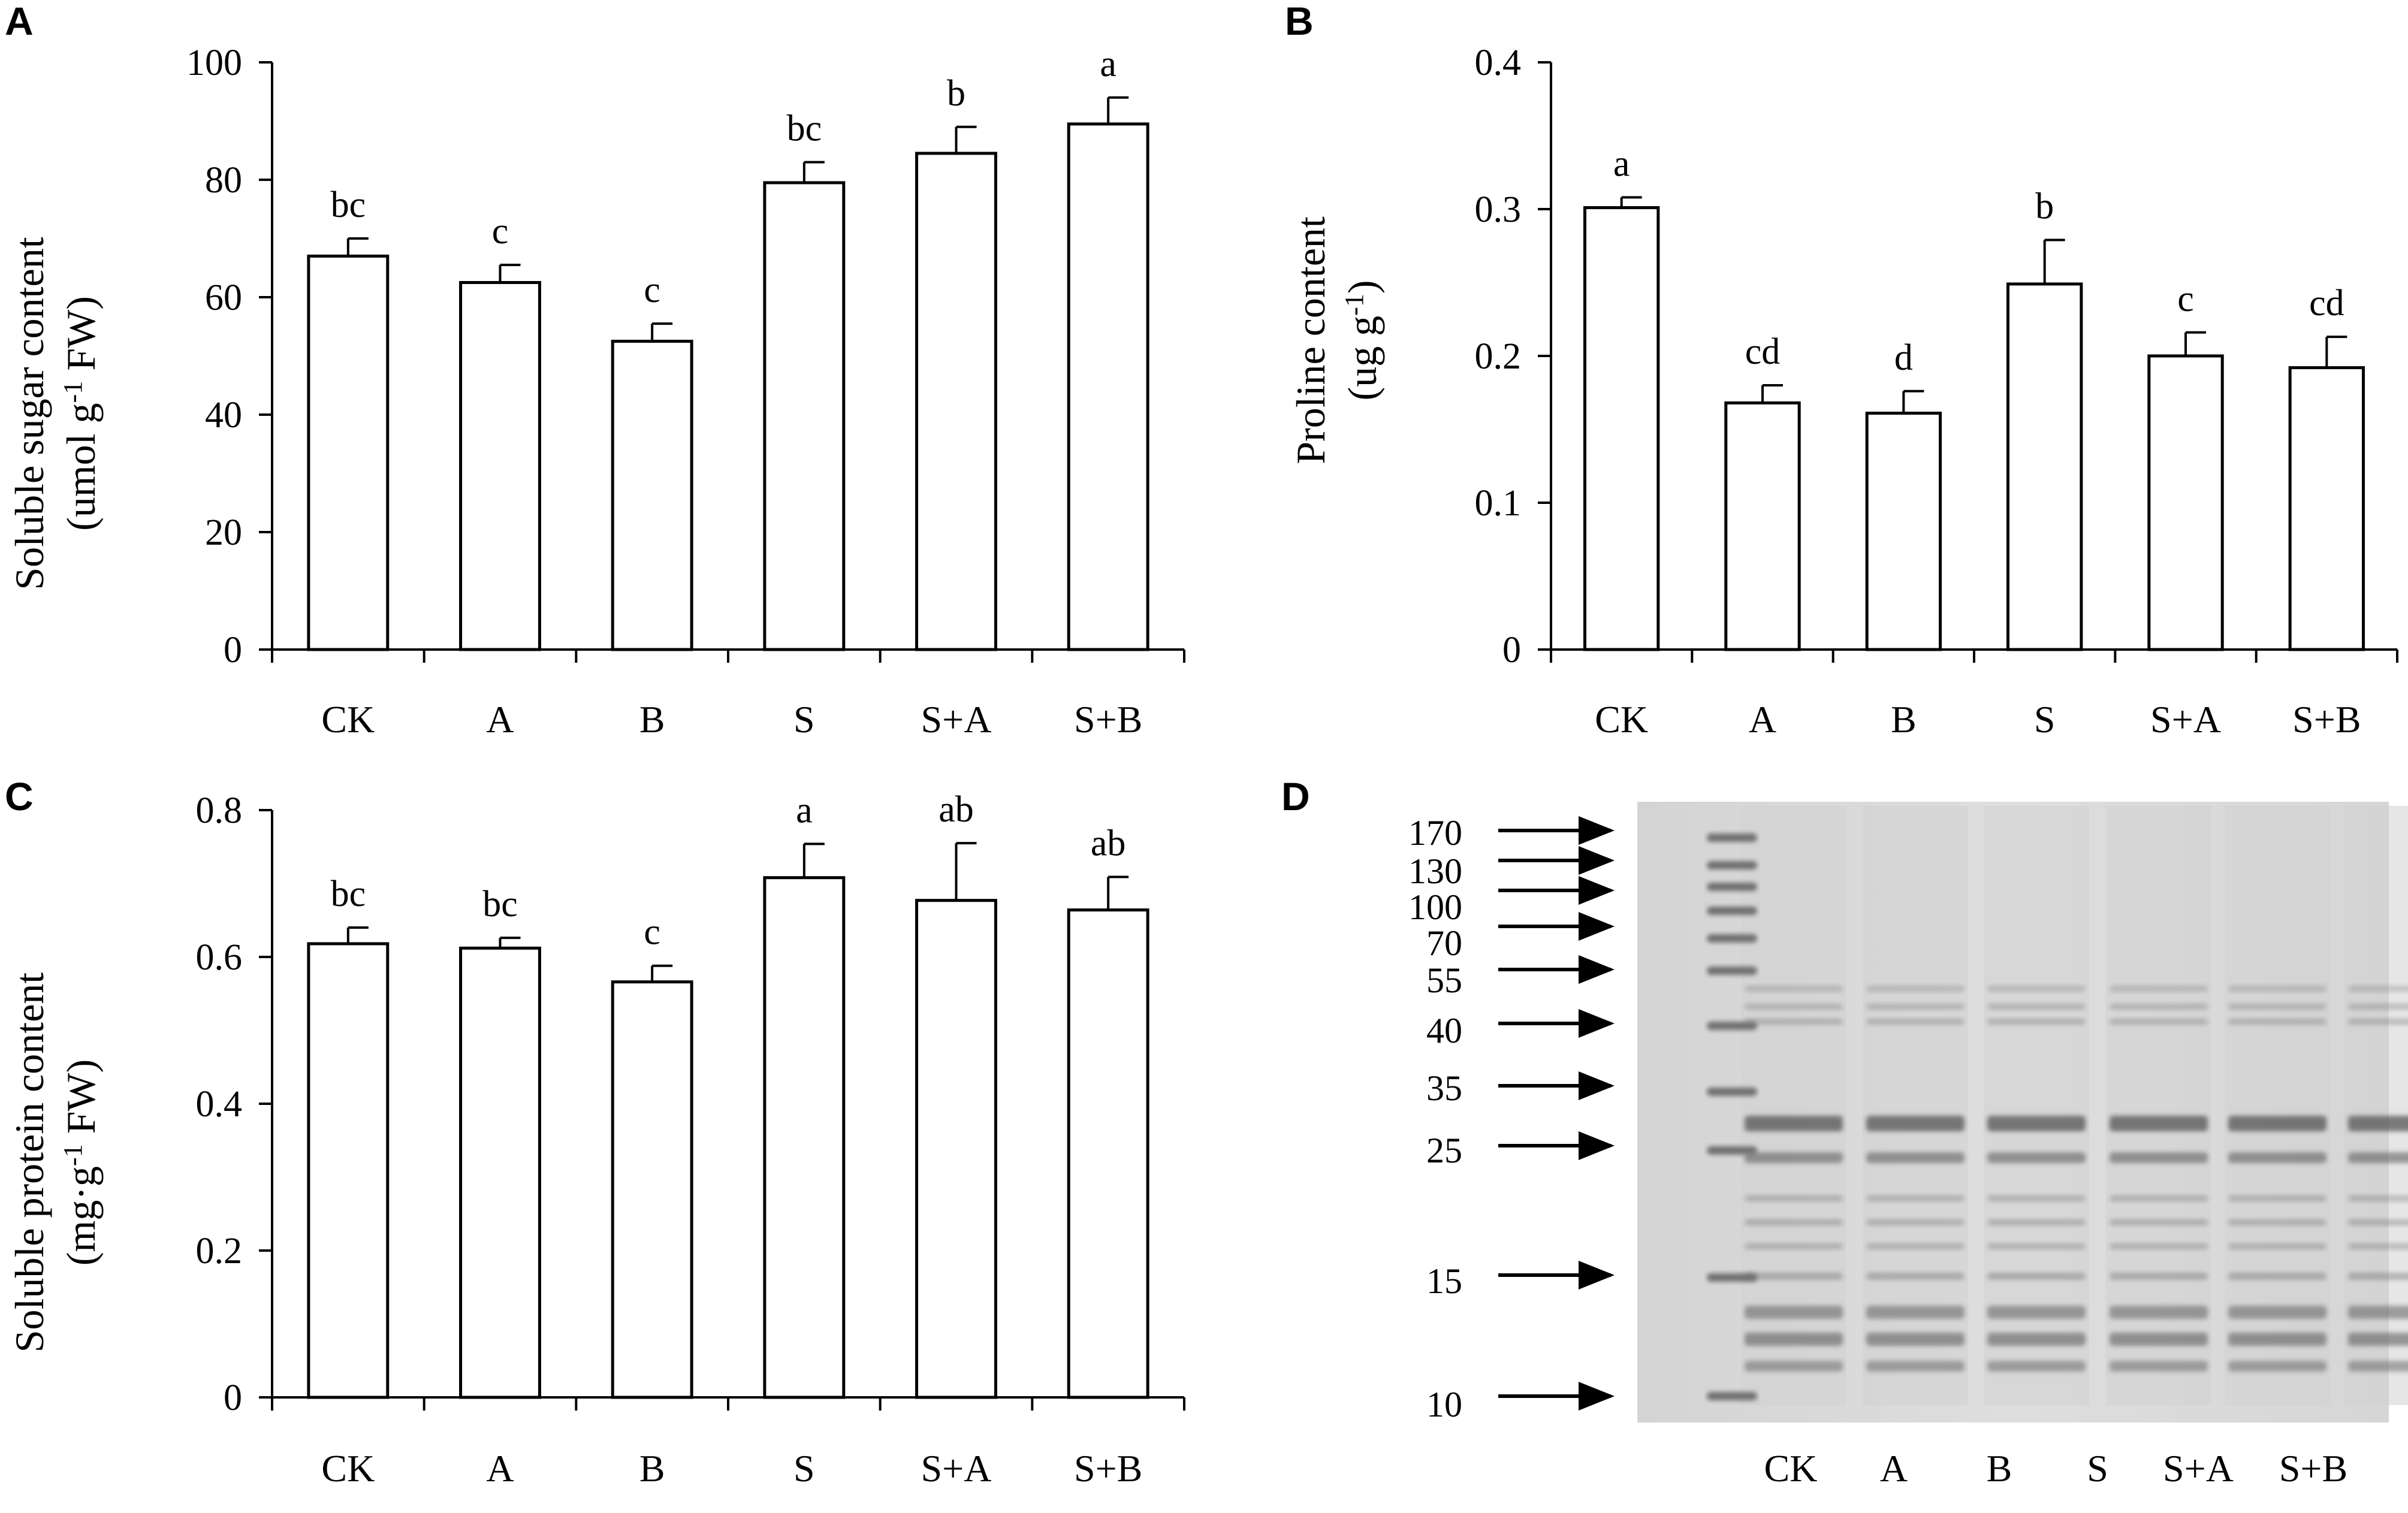  What do you see at coordinates (223, 180) in the screenshot?
I see `panel-a-y-tick-label: 80` at bounding box center [223, 180].